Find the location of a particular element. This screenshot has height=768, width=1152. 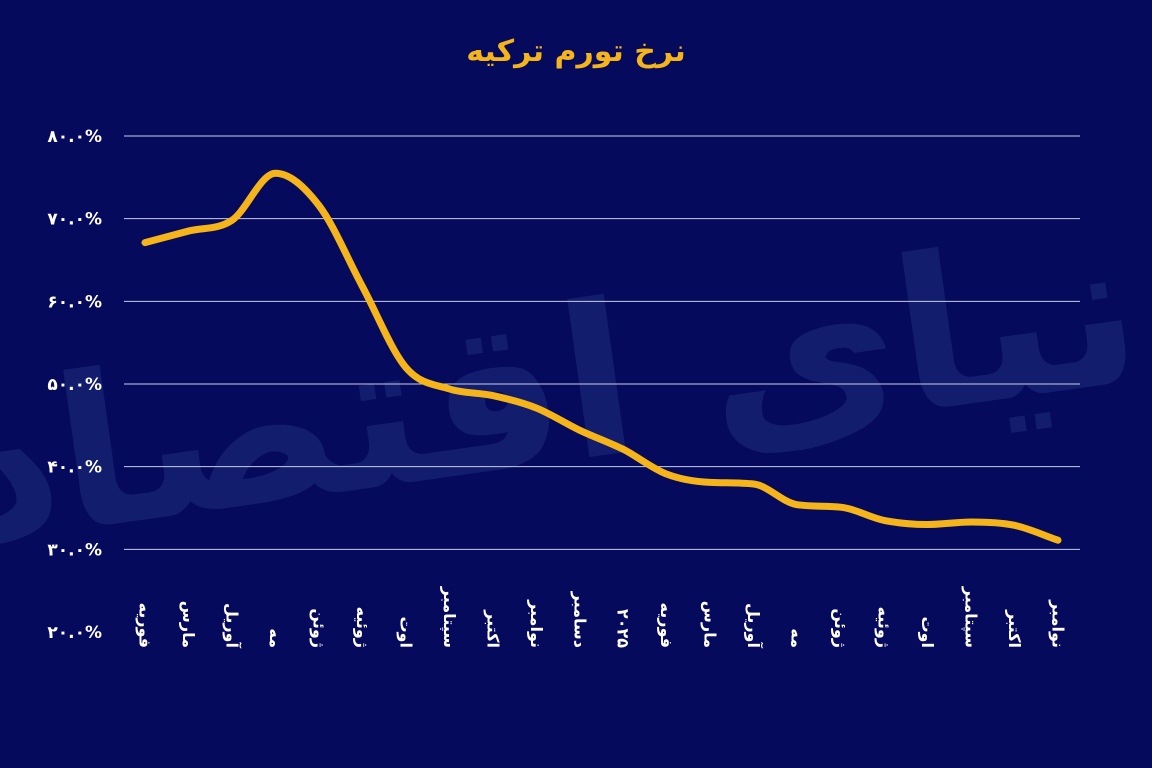

y-tick-label: ۷۰.۰% is located at coordinates (74, 220).